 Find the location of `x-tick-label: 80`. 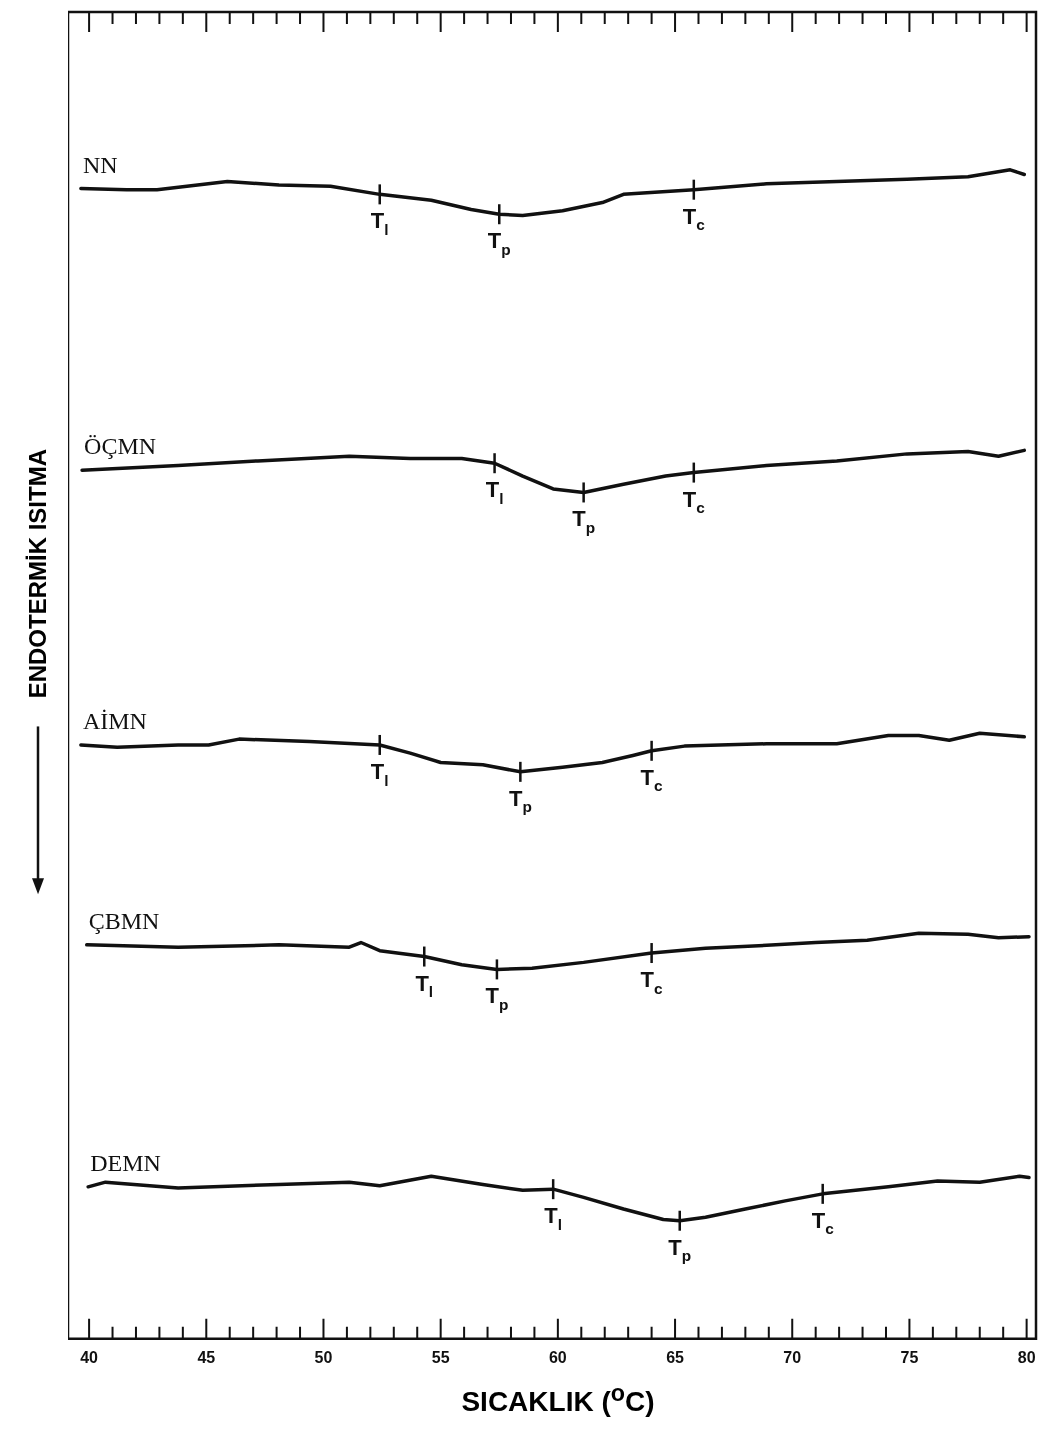

x-tick-label: 80 is located at coordinates (1026, 1357).